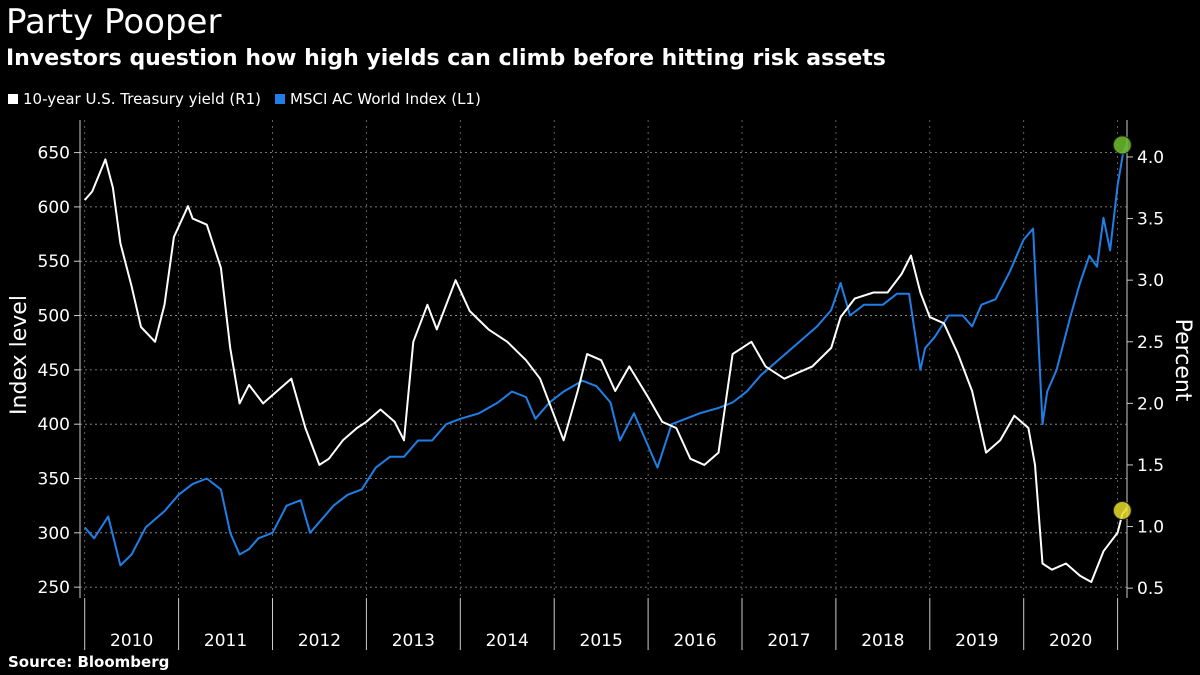  What do you see at coordinates (54, 371) in the screenshot?
I see `y-left-tick-label: 450` at bounding box center [54, 371].